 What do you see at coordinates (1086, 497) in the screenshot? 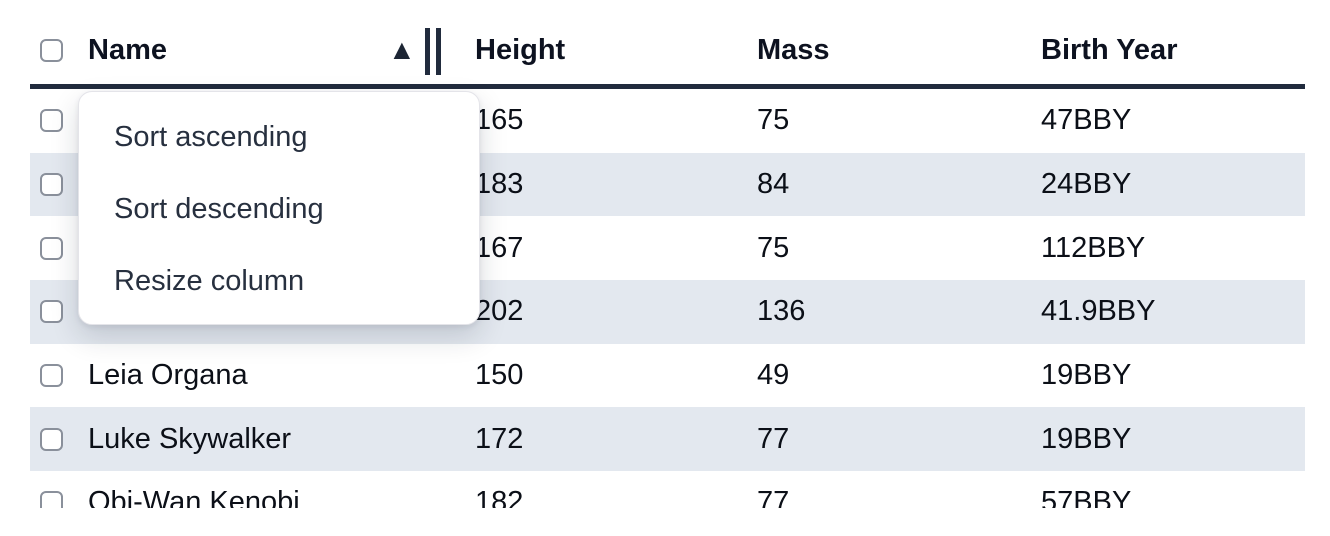
I see `birth-year-cell: 57BBY` at bounding box center [1086, 497].